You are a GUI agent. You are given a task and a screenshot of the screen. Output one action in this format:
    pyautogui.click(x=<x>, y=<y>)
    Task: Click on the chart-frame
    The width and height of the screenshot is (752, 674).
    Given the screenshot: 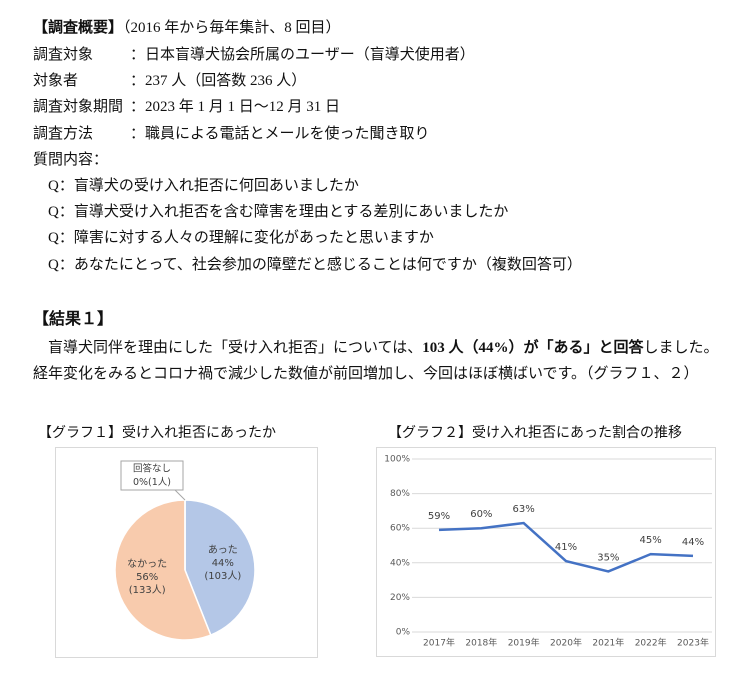 What is the action you would take?
    pyautogui.click(x=546, y=552)
    